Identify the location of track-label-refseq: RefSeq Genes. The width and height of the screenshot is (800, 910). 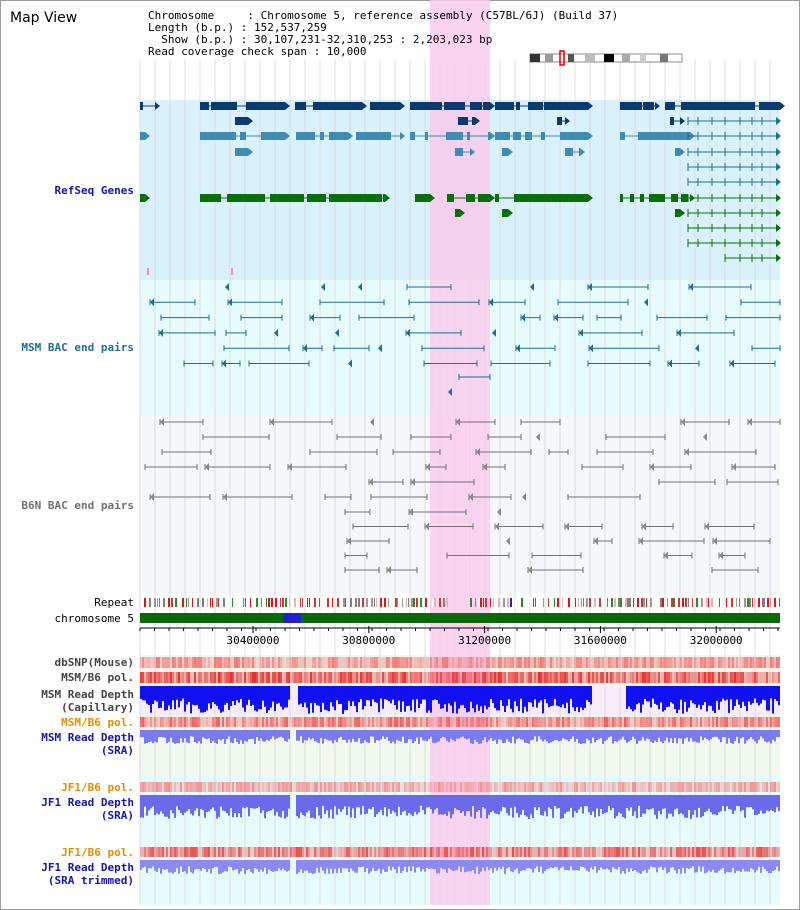
(94, 190).